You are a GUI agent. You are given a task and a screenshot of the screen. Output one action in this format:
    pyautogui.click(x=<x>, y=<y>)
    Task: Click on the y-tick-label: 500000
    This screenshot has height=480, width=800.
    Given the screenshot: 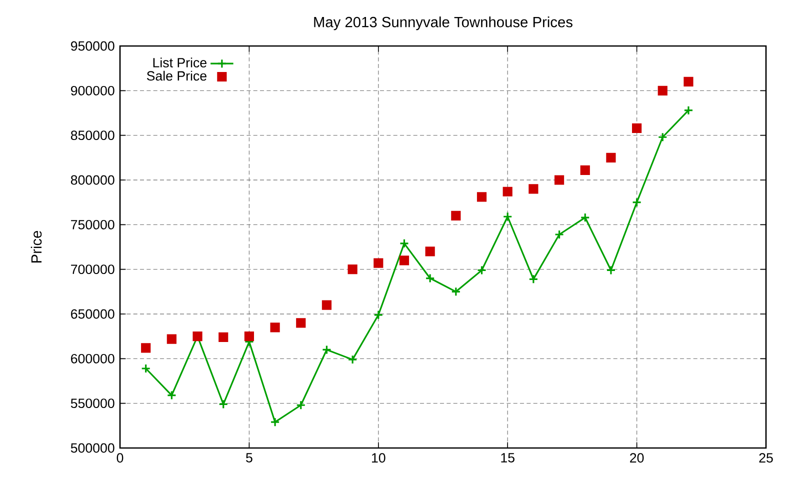 What is the action you would take?
    pyautogui.click(x=92, y=448)
    